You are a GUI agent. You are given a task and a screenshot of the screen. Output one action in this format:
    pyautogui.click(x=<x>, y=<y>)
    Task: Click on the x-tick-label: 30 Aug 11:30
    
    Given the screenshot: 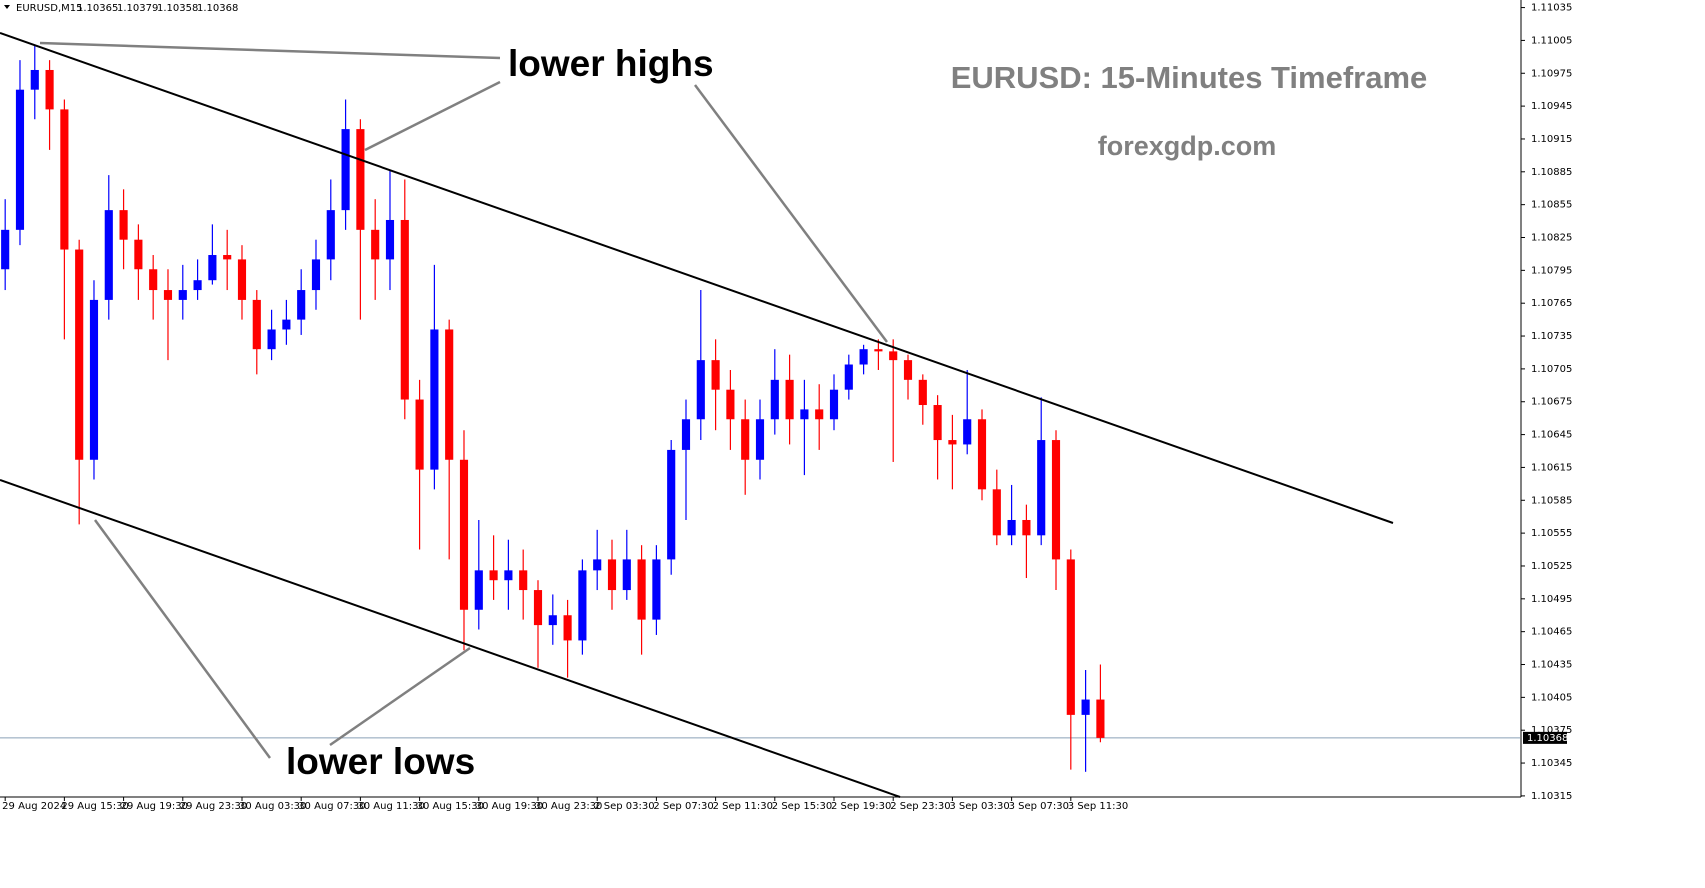 What is the action you would take?
    pyautogui.click(x=390, y=806)
    